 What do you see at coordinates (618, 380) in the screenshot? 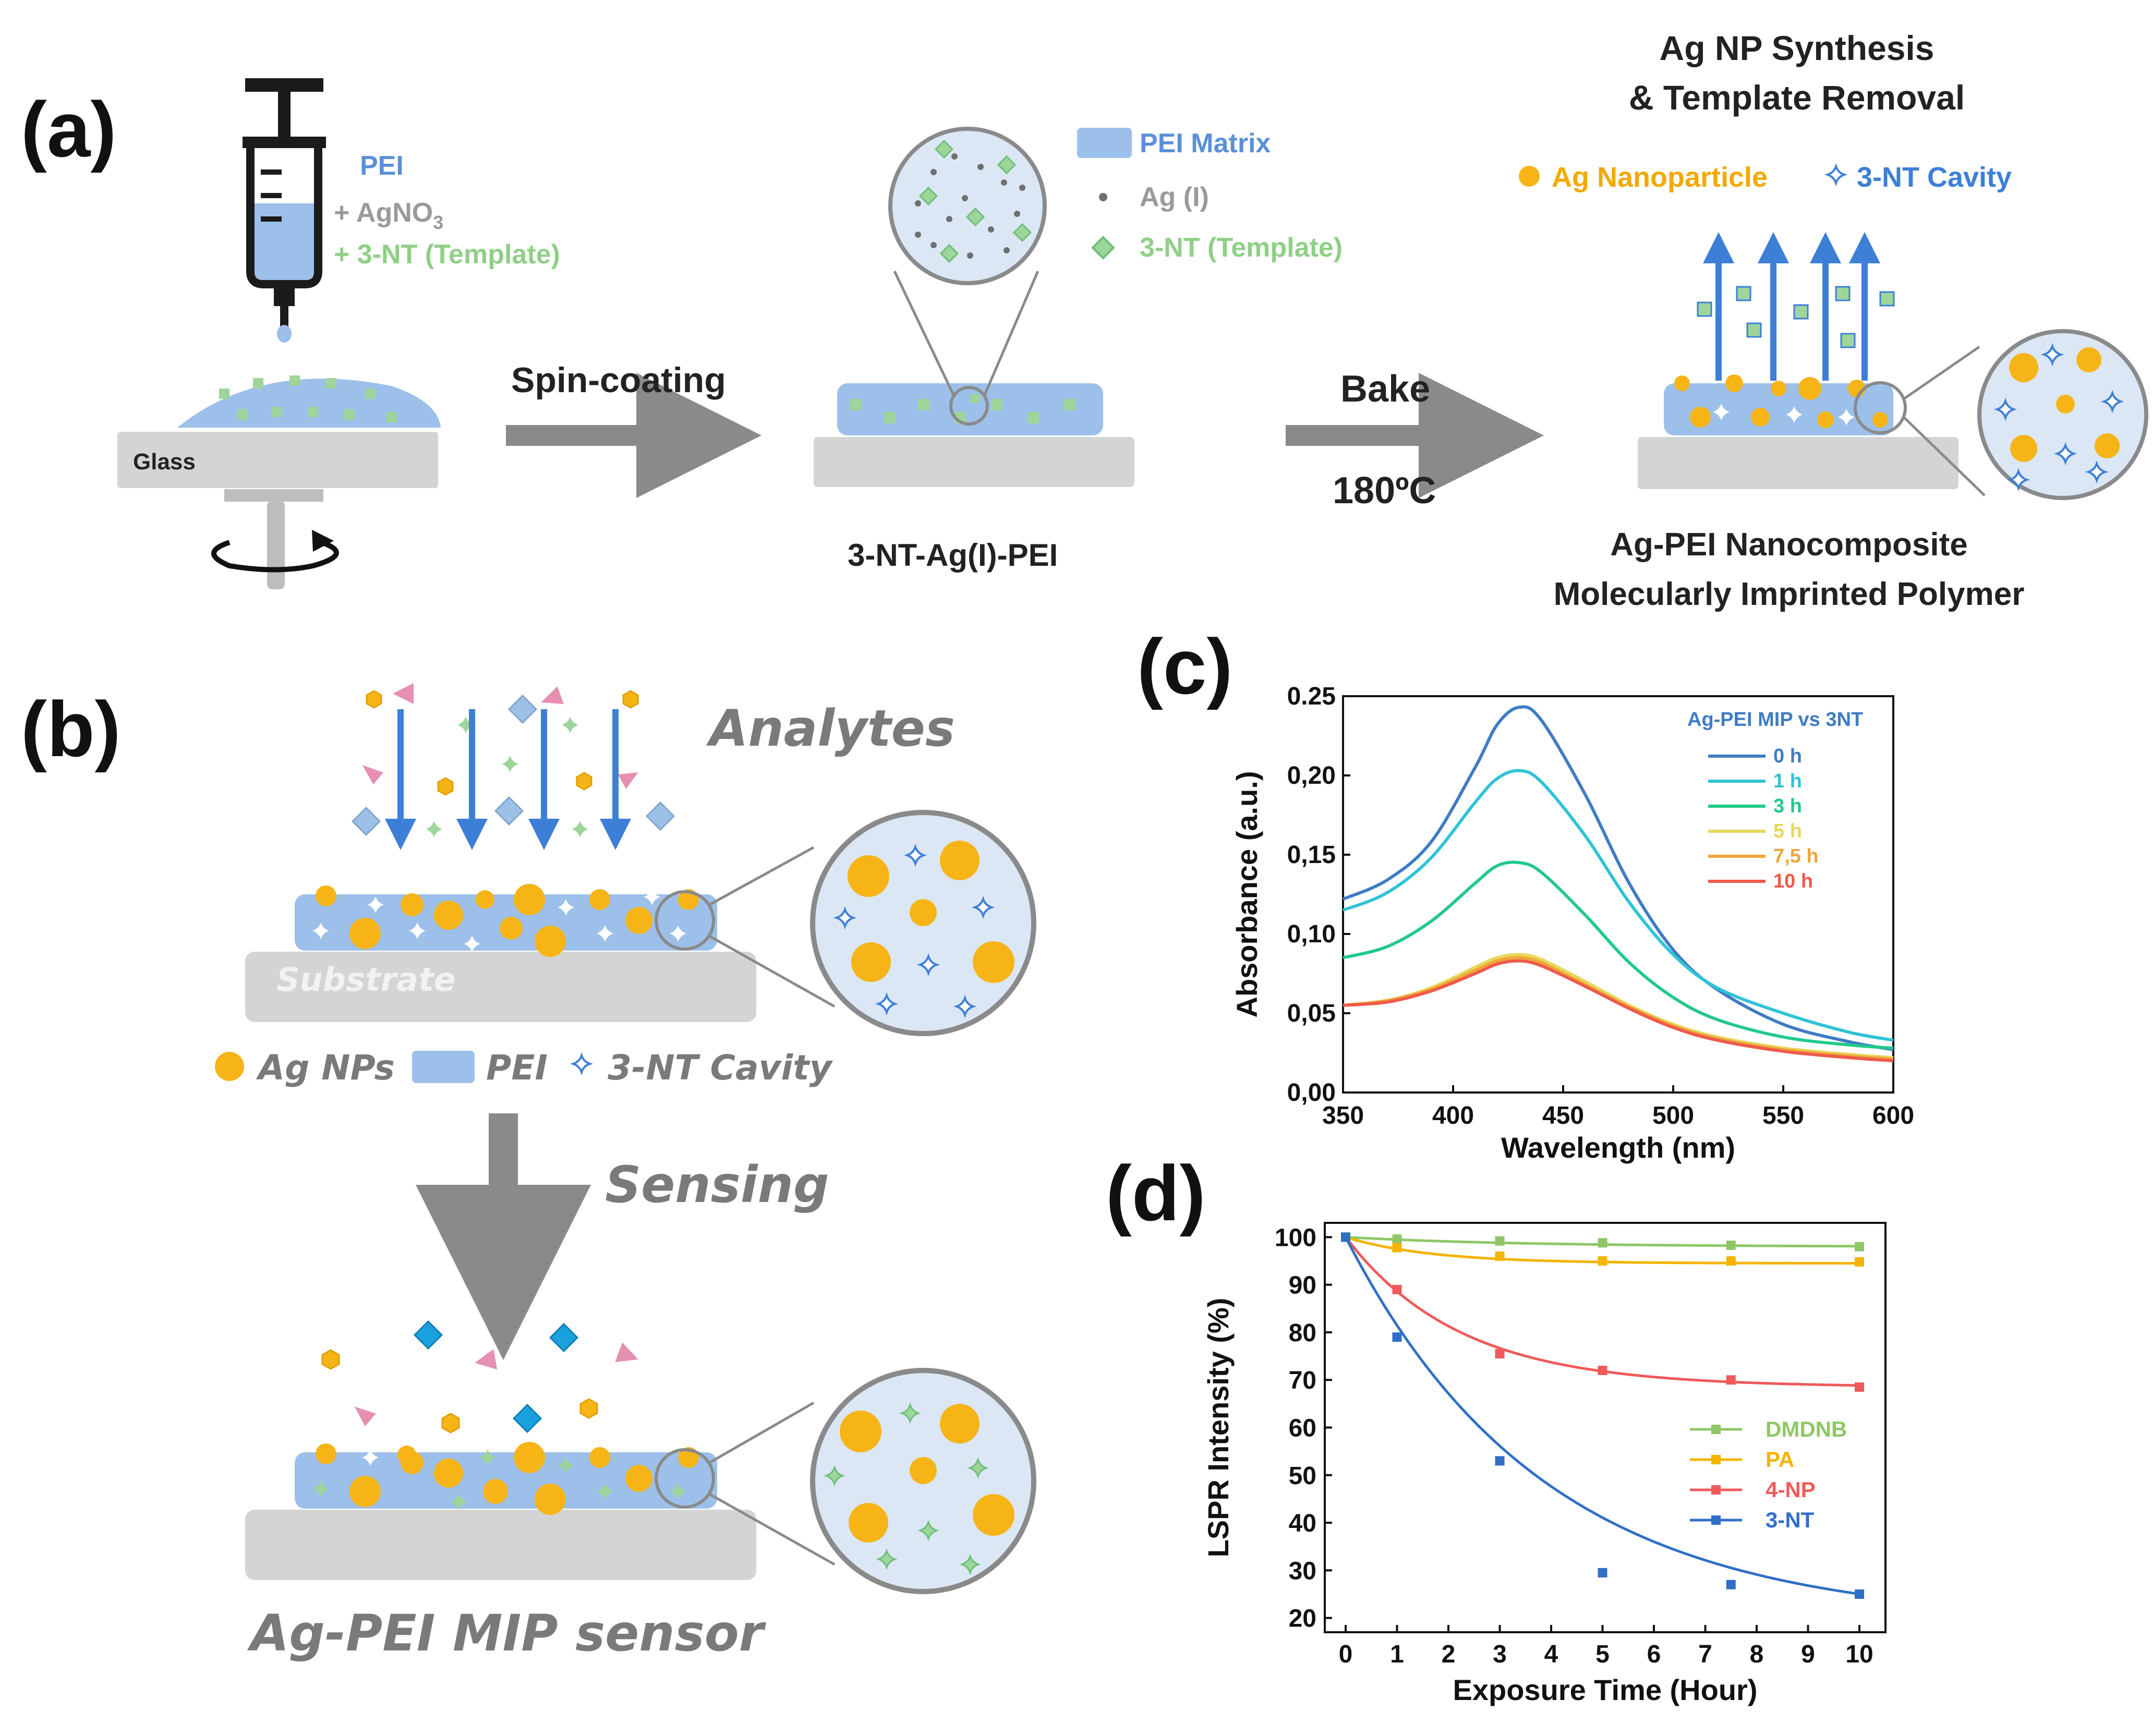
I see `spin-coating-label: Spin-coating` at bounding box center [618, 380].